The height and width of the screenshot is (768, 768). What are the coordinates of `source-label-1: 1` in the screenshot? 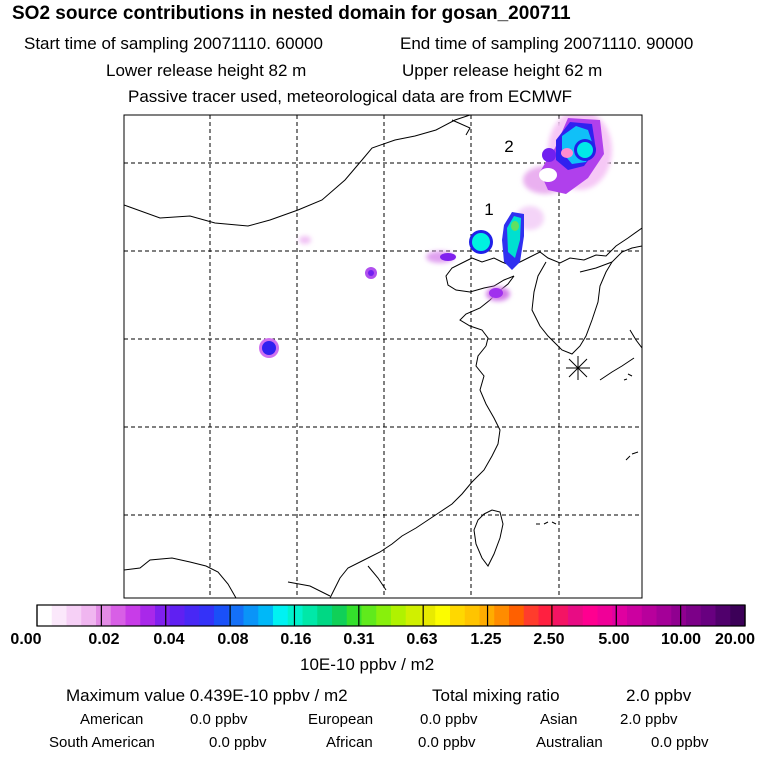 It's located at (488, 209).